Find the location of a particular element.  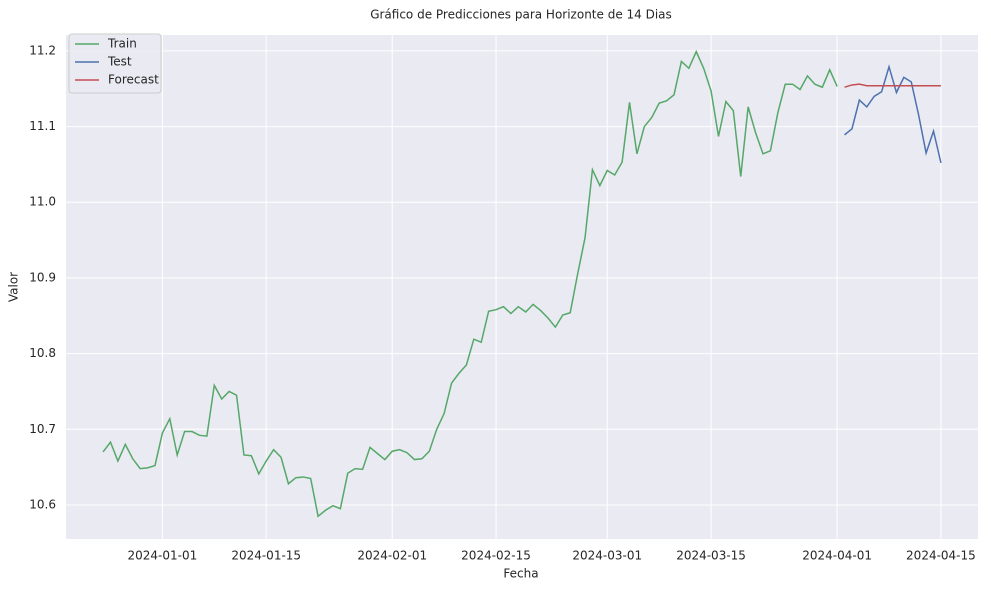

y-axis-label: Valor is located at coordinates (14, 287).